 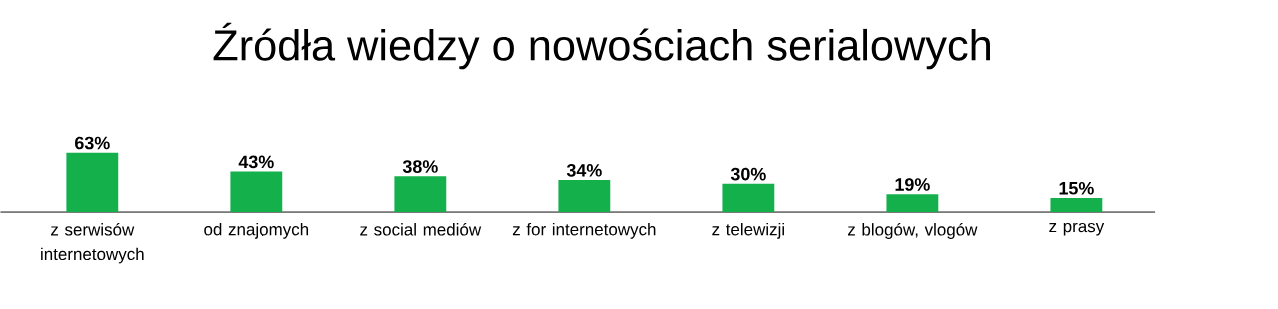 I want to click on x-tick-label: z blogów, vlogów, so click(x=912, y=230).